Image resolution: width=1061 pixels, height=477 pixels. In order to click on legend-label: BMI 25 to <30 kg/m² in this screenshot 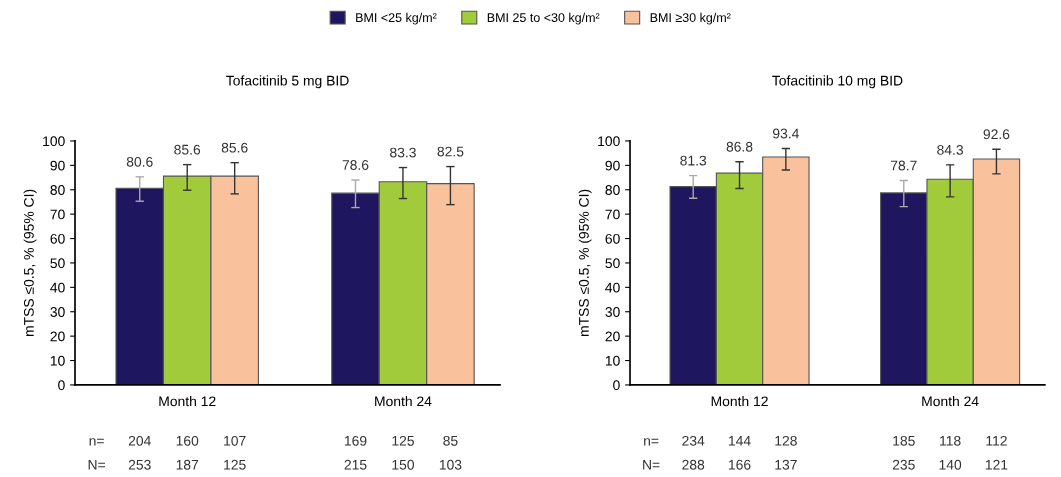, I will do `click(543, 18)`.